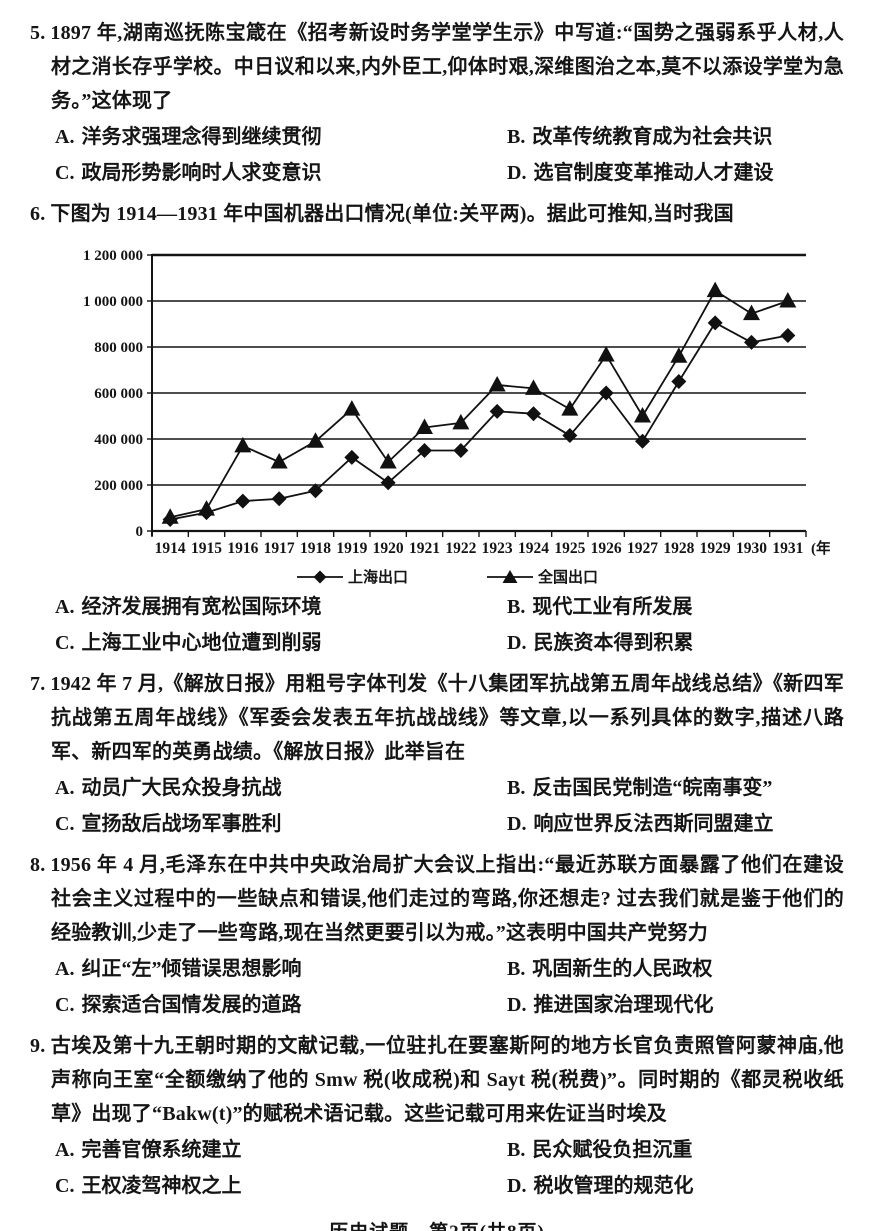  What do you see at coordinates (38, 1046) in the screenshot?
I see `question-number: 9.` at bounding box center [38, 1046].